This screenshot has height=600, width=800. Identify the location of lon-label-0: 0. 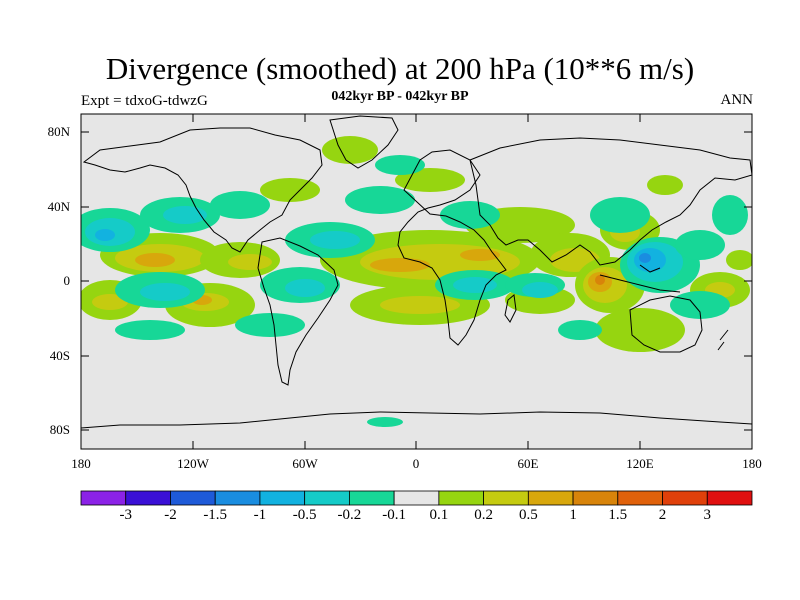
(416, 463).